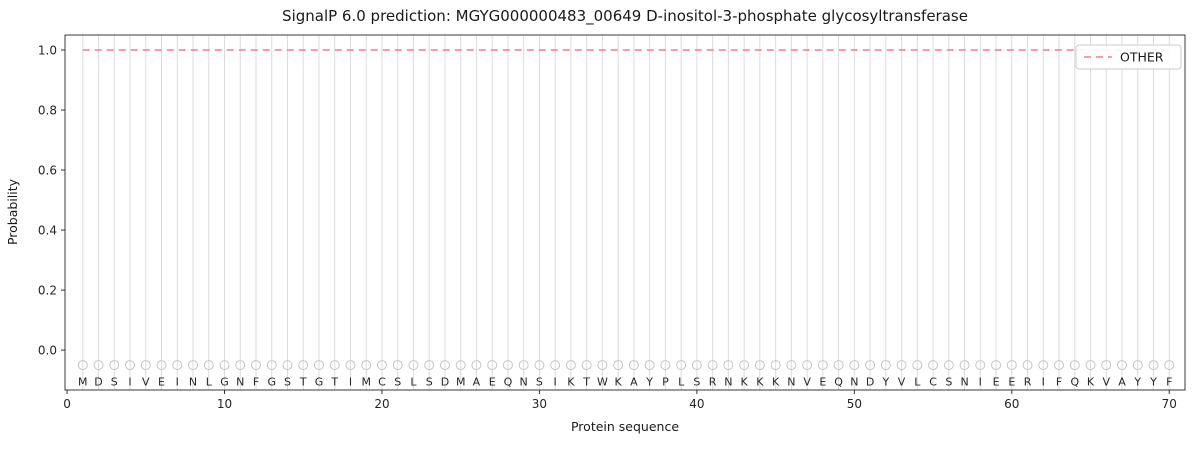 This screenshot has height=450, width=1200. I want to click on x-tick-label: 50, so click(854, 404).